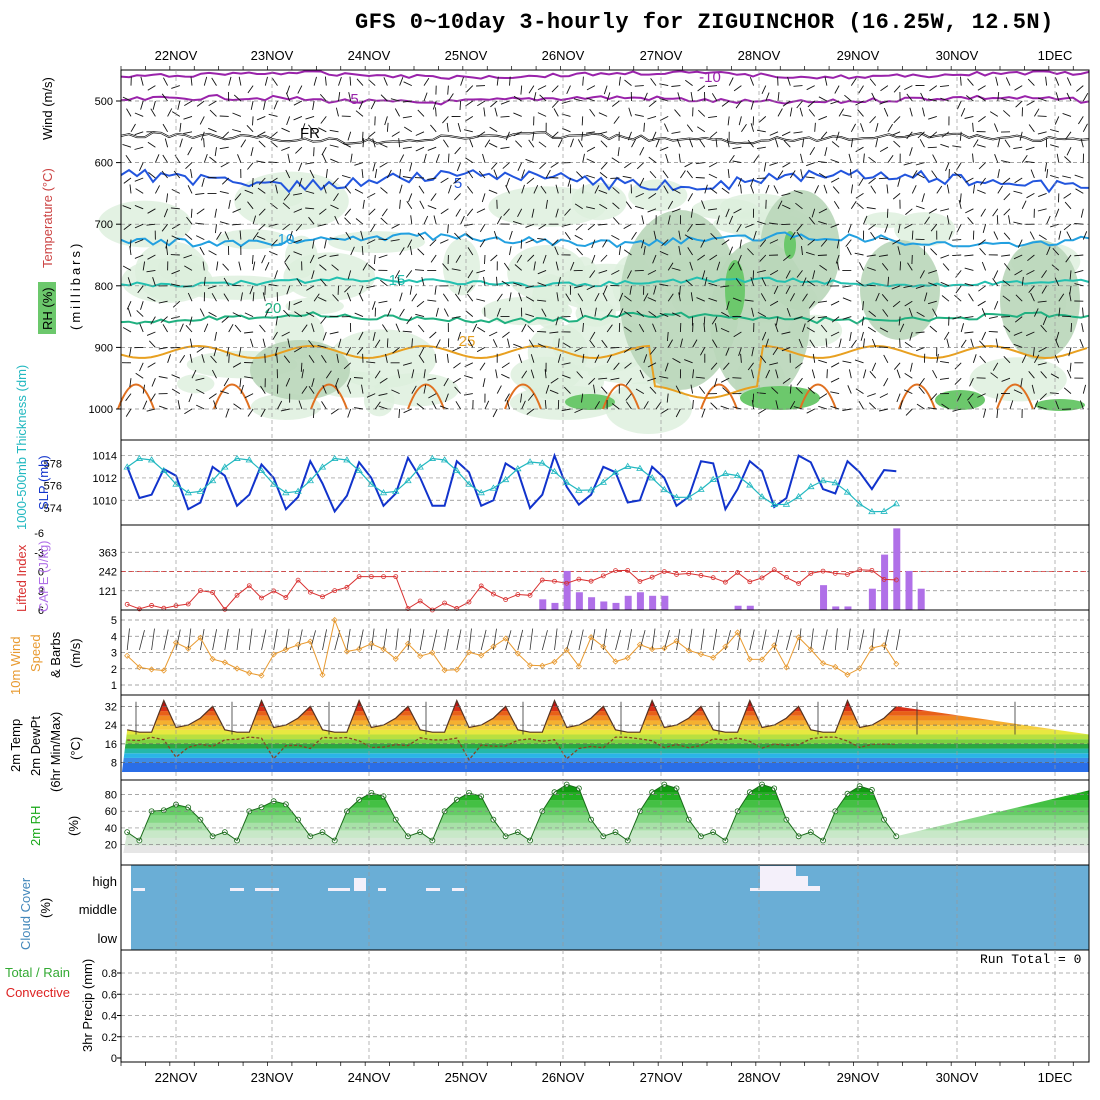 Image resolution: width=1100 pixels, height=1100 pixels. What do you see at coordinates (957, 1077) in the screenshot?
I see `date-label-bottom: 30NOV` at bounding box center [957, 1077].